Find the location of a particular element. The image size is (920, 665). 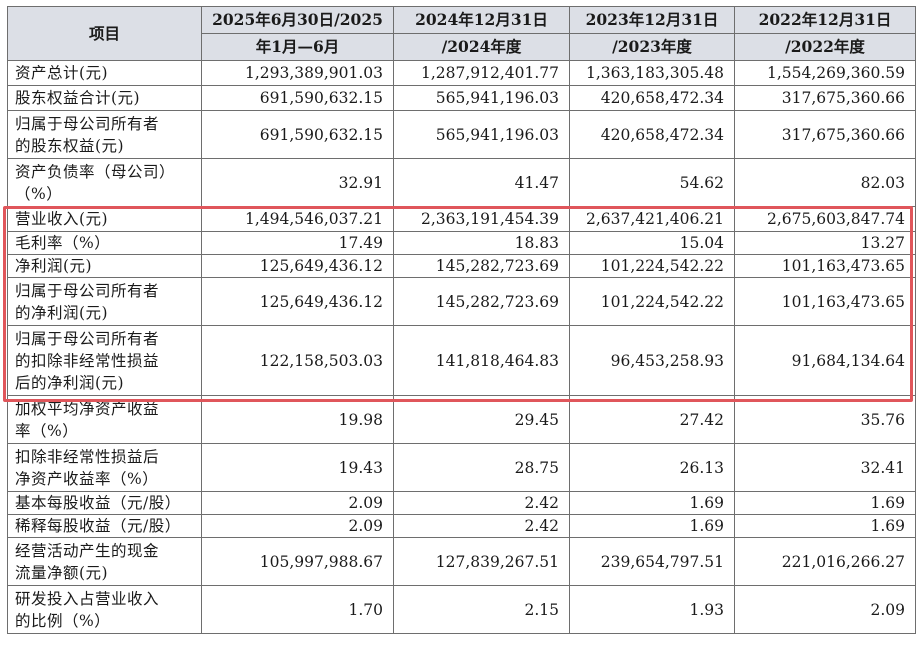

cell-2024: 2.15 is located at coordinates (481, 609).